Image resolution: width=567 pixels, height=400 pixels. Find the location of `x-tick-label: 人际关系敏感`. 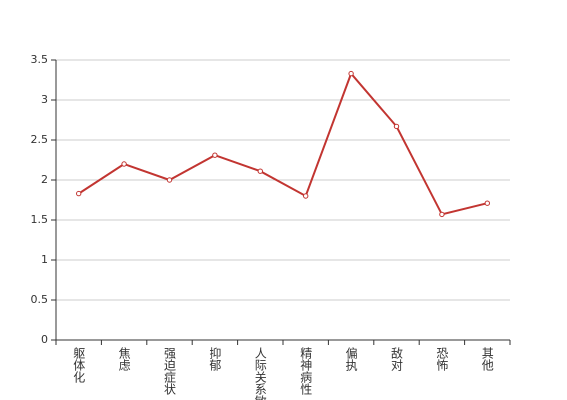

x-tick-label: 人际关系敏感 is located at coordinates (260, 373).